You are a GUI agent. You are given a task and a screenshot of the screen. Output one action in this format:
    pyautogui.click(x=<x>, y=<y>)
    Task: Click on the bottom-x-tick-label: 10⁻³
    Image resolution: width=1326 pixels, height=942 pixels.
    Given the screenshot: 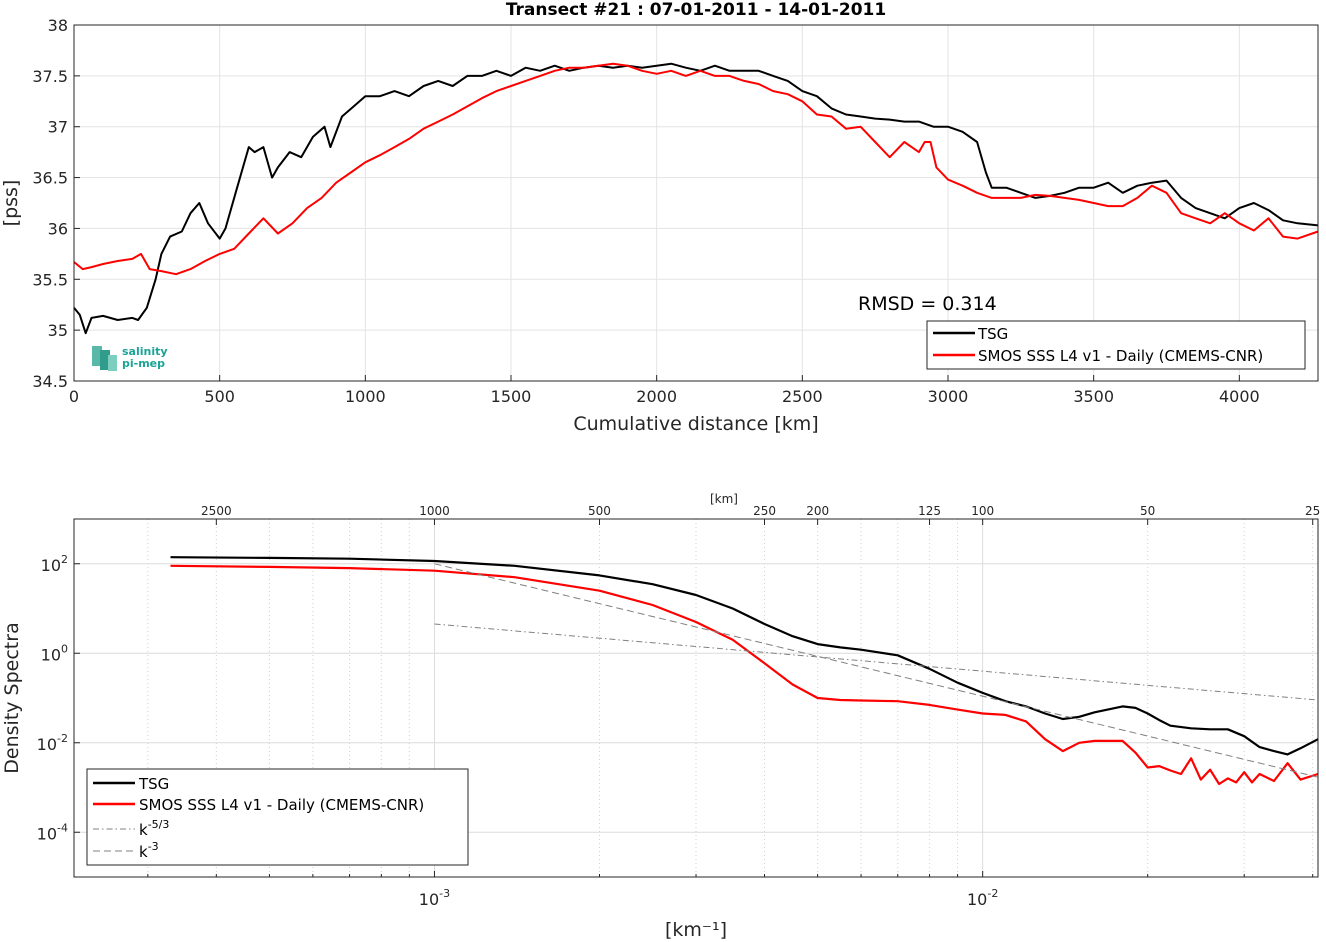 What is the action you would take?
    pyautogui.click(x=434, y=898)
    